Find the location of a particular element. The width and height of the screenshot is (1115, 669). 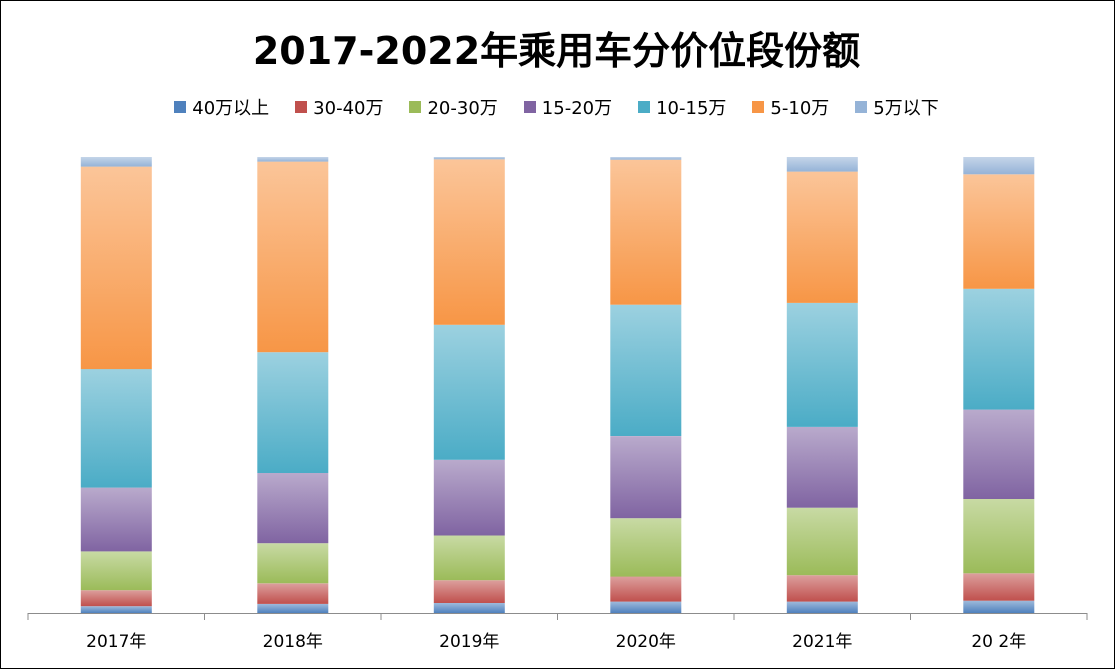

x-axis: 2017年 2018年 2019年 2020年 2021年 20 2年 is located at coordinates (557, 632).